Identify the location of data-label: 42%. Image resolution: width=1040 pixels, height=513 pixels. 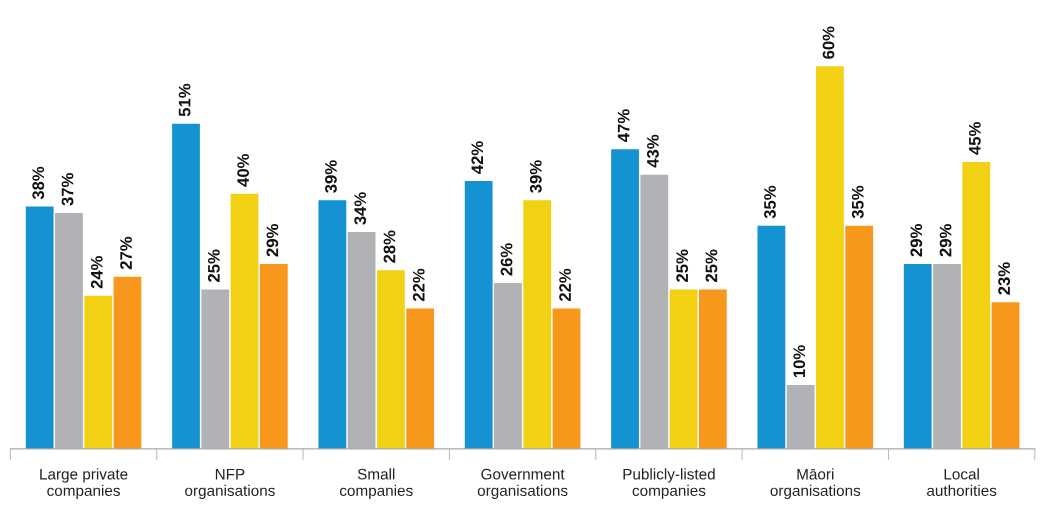
(477, 157).